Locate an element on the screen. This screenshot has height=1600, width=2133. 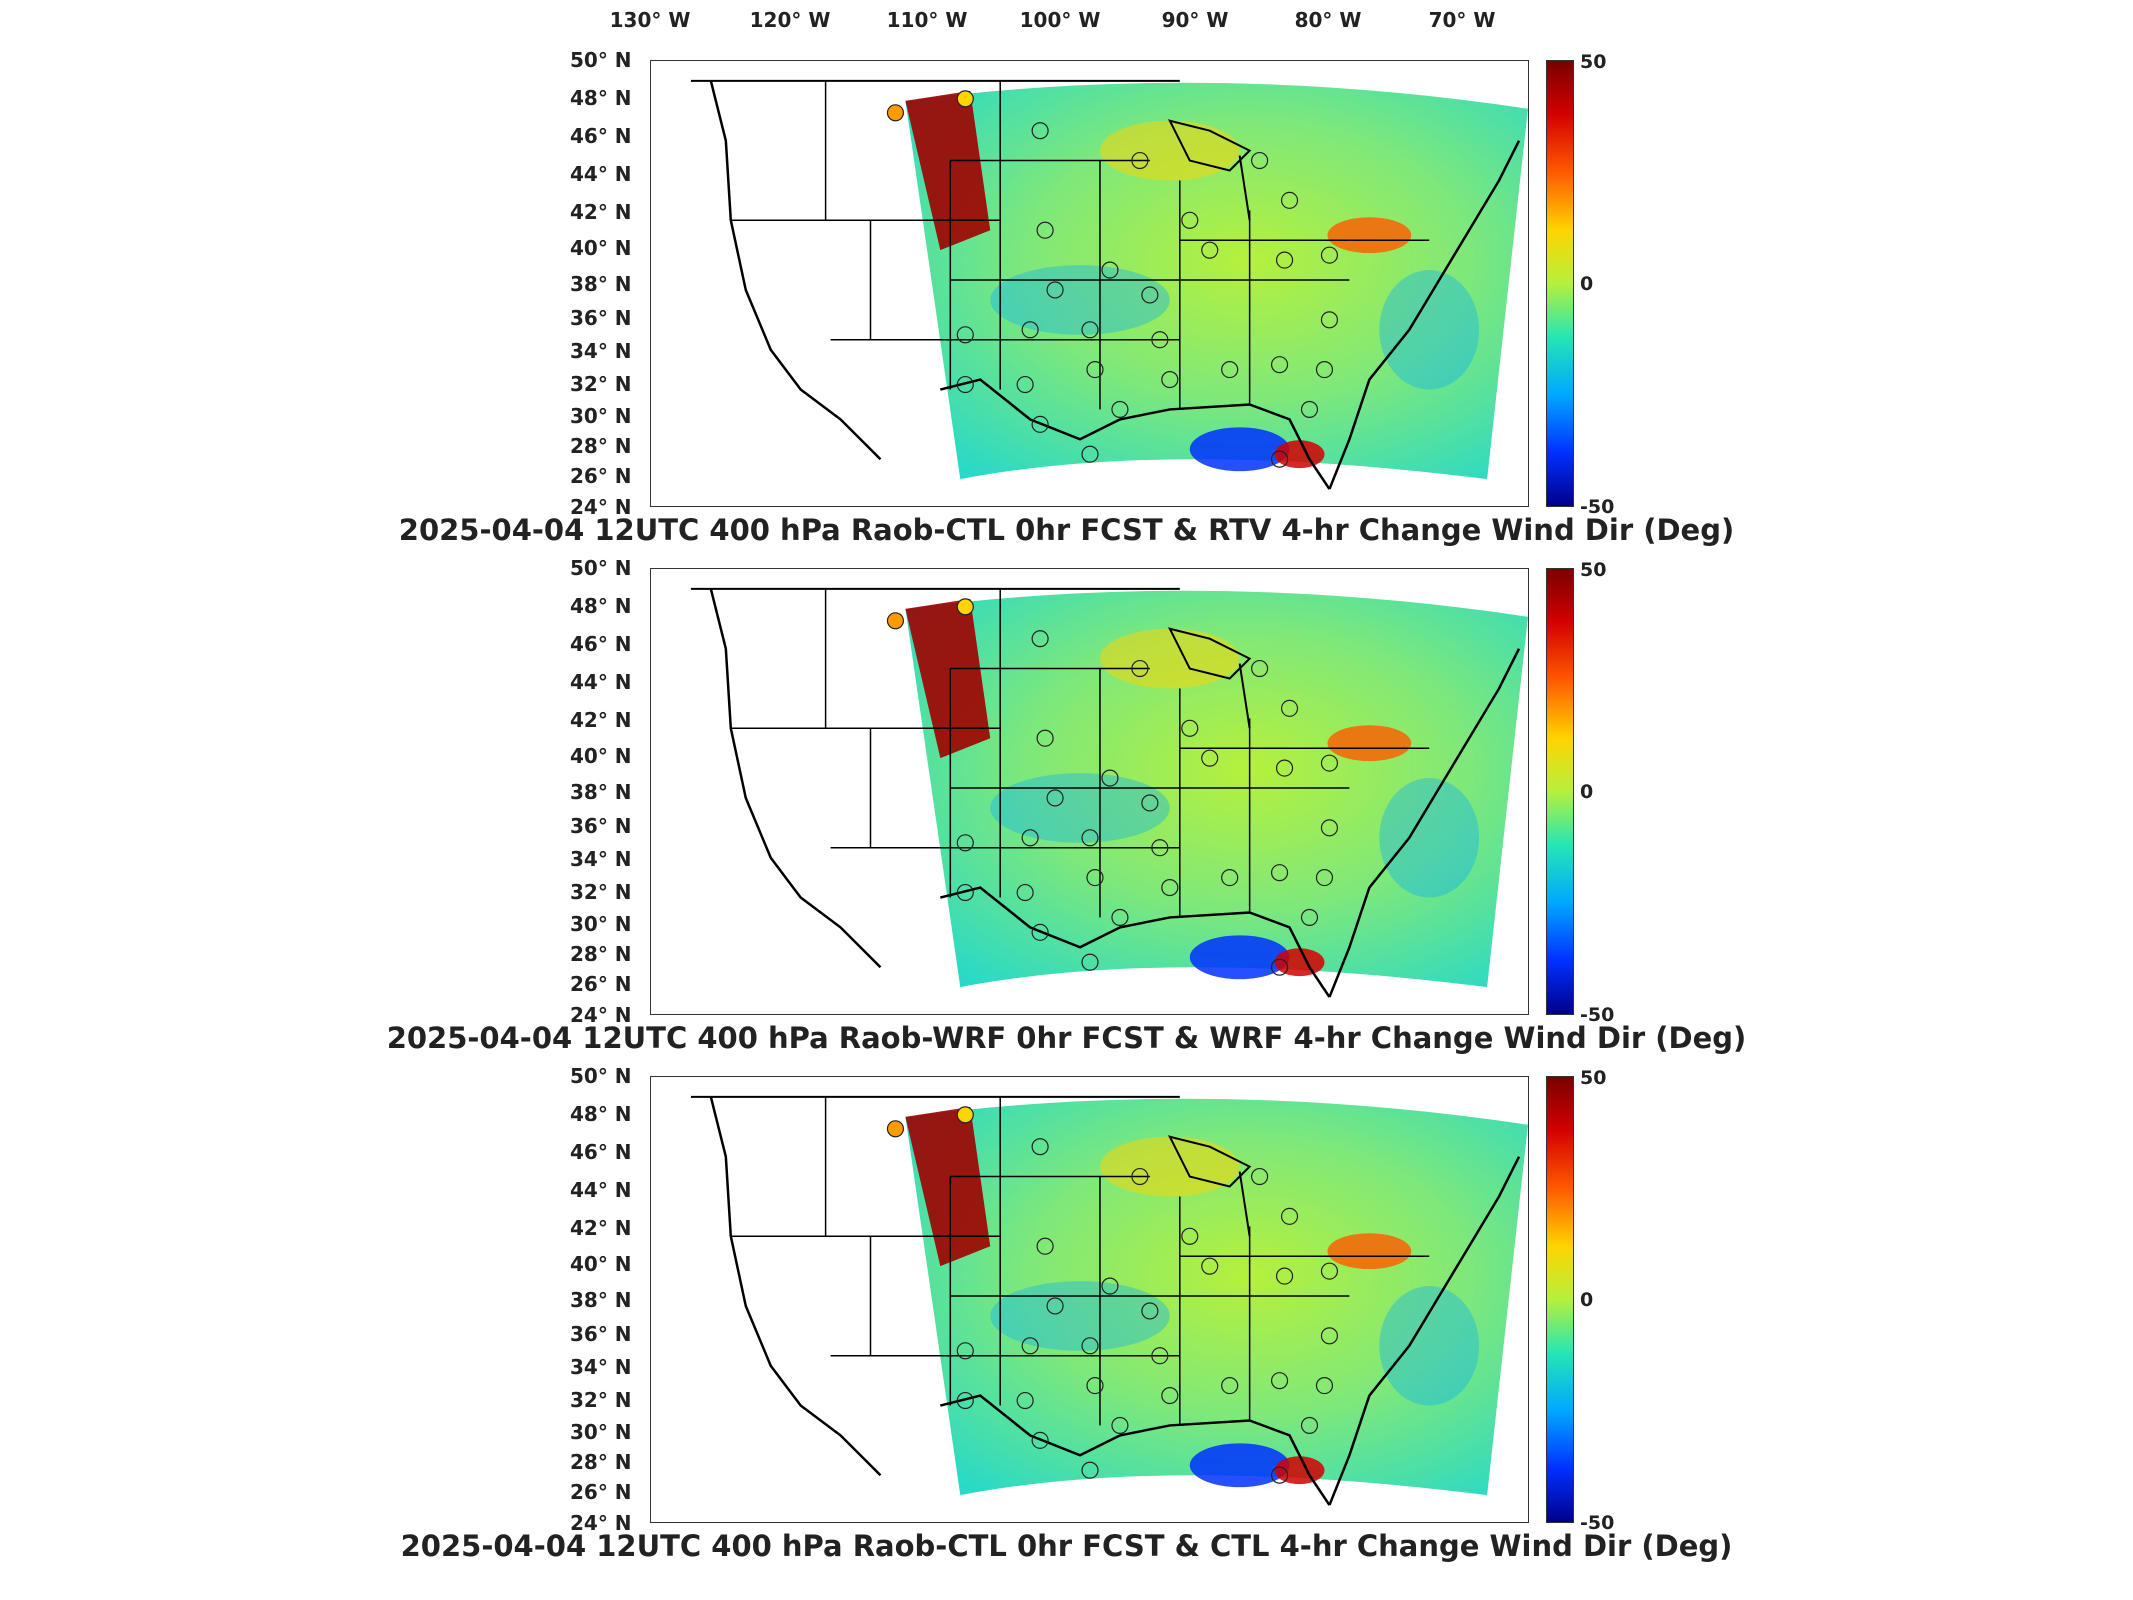
lon-label: 110° W is located at coordinates (927, 20).